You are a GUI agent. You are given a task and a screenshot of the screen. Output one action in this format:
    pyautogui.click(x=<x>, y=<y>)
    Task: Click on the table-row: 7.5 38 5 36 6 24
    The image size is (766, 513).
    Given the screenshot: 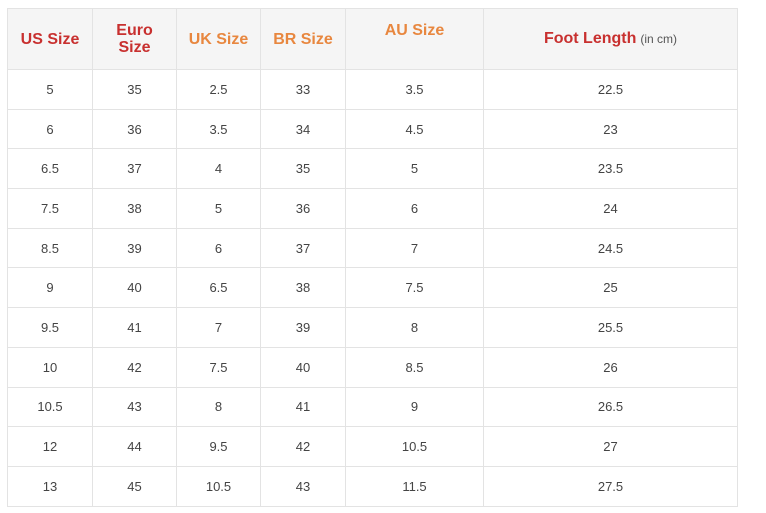 What is the action you would take?
    pyautogui.click(x=372, y=208)
    